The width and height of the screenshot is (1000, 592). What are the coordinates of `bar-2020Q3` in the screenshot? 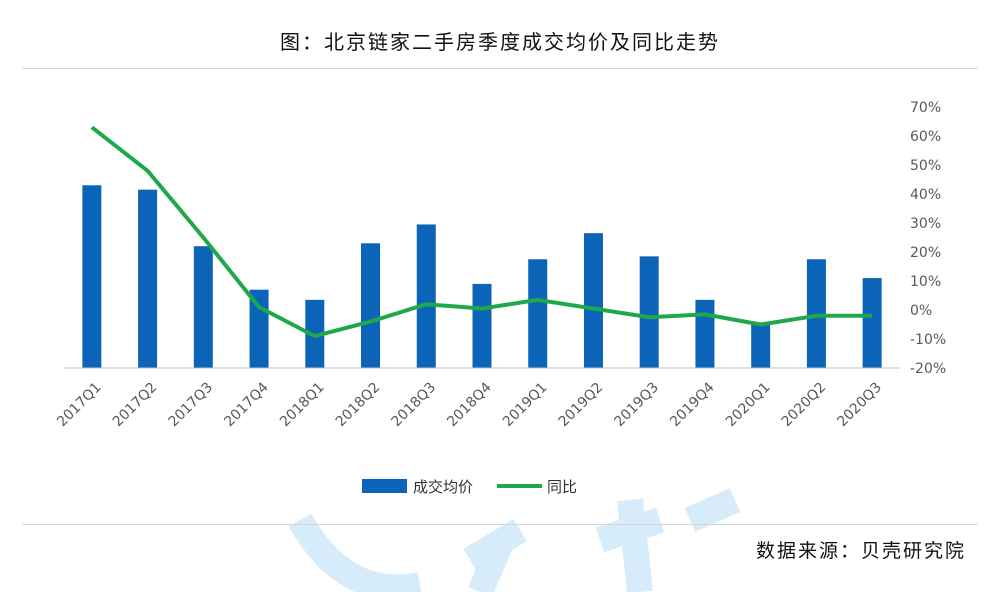 It's located at (872, 323).